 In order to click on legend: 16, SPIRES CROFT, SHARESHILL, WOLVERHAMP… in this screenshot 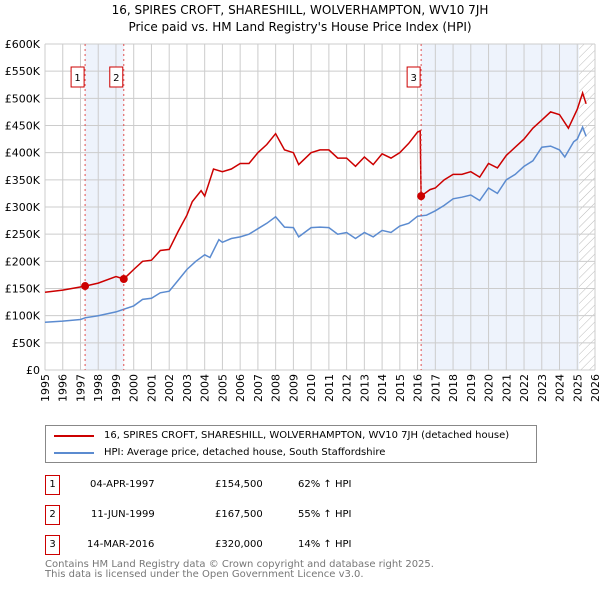, I will do `click(291, 444)`.